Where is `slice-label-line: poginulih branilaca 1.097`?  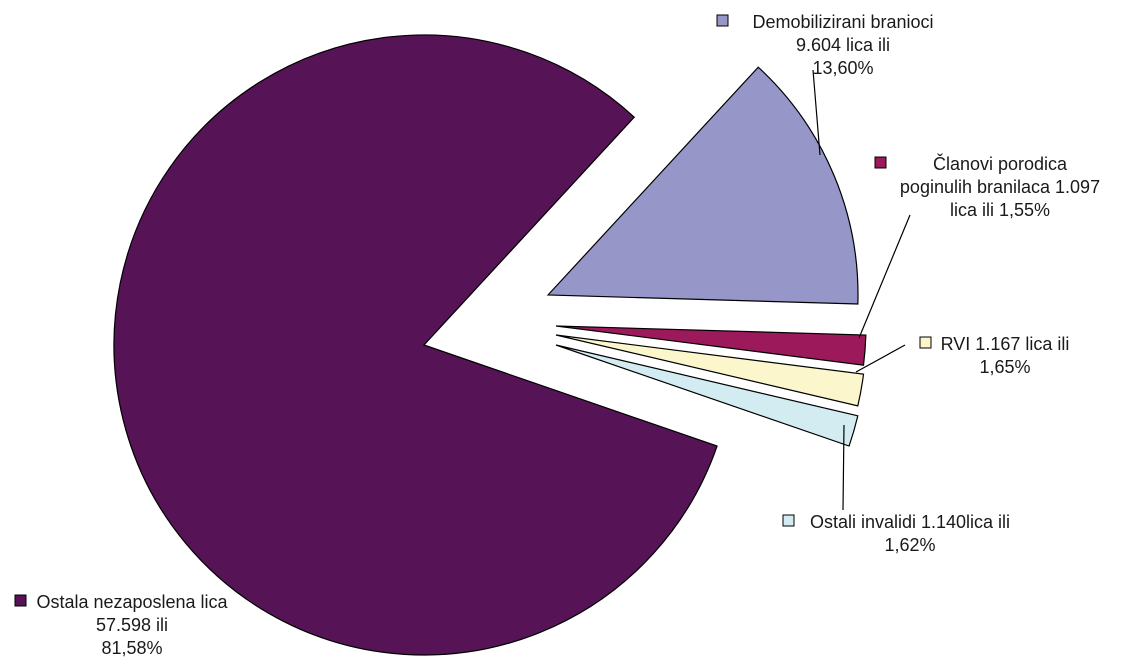 slice-label-line: poginulih branilaca 1.097 is located at coordinates (1000, 187).